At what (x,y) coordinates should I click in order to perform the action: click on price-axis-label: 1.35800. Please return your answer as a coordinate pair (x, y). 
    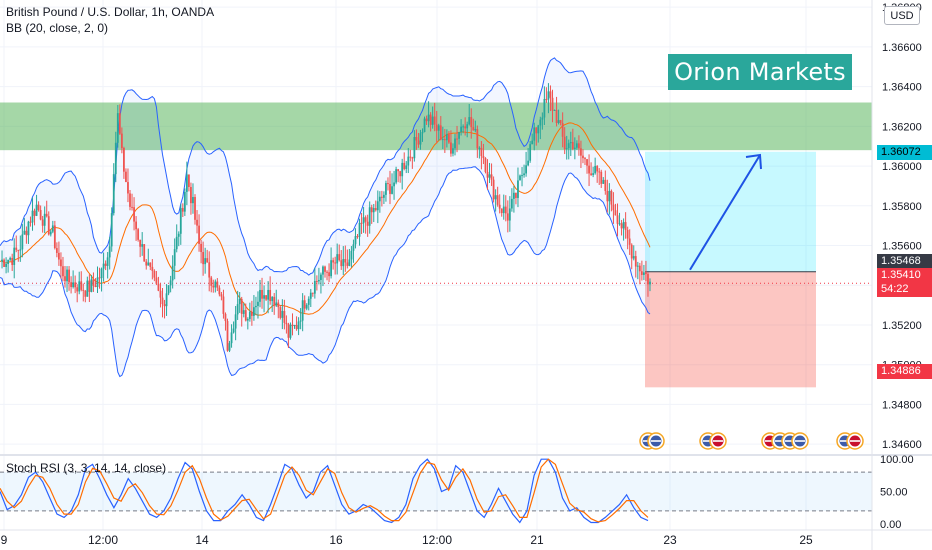
    Looking at the image, I should click on (902, 207).